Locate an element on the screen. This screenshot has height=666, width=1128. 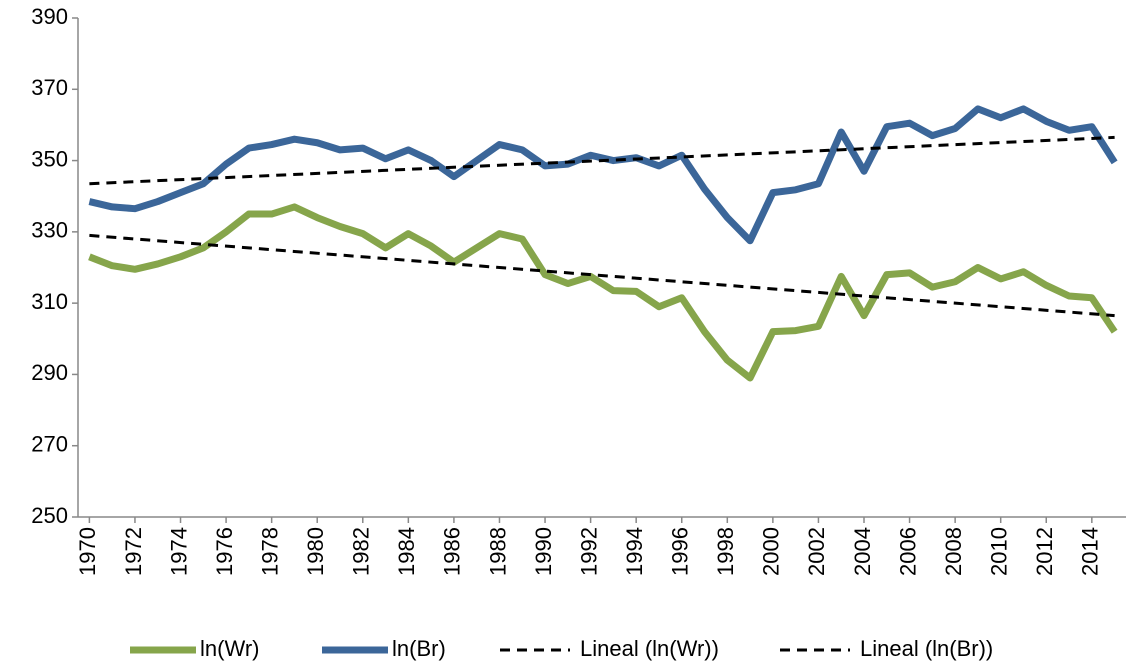
legend-label: Lineal (ln(Wr)) is located at coordinates (649, 648).